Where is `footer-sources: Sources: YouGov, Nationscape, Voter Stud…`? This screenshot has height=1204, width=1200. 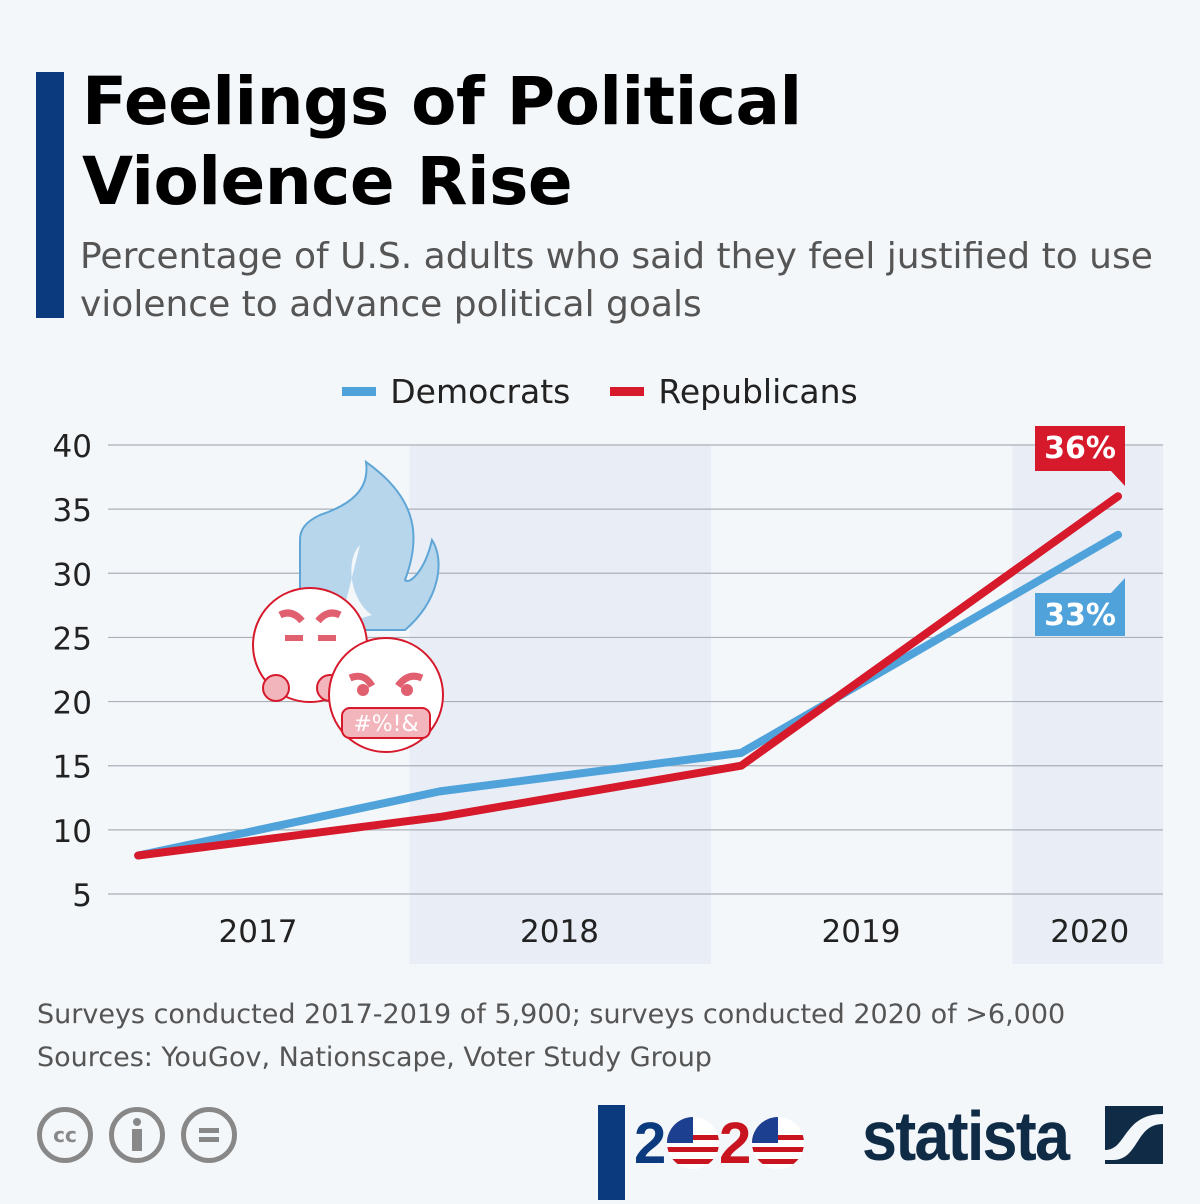
footer-sources: Sources: YouGov, Nationscape, Voter Stud… is located at coordinates (374, 1057).